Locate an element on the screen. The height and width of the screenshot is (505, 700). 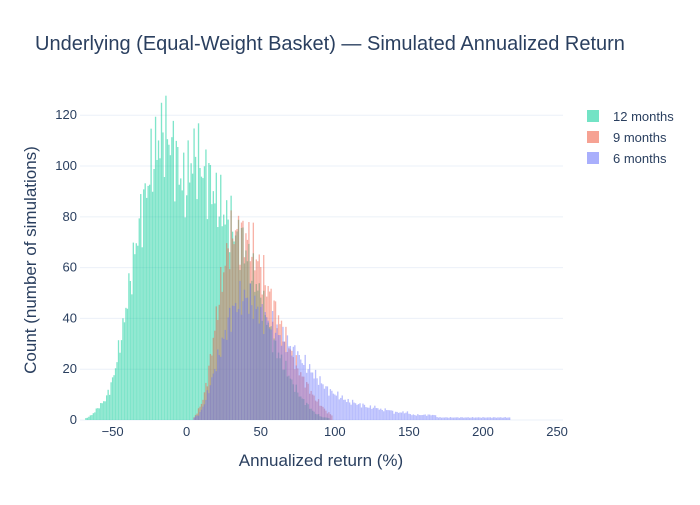
legend-item: 9 months is located at coordinates (627, 137).